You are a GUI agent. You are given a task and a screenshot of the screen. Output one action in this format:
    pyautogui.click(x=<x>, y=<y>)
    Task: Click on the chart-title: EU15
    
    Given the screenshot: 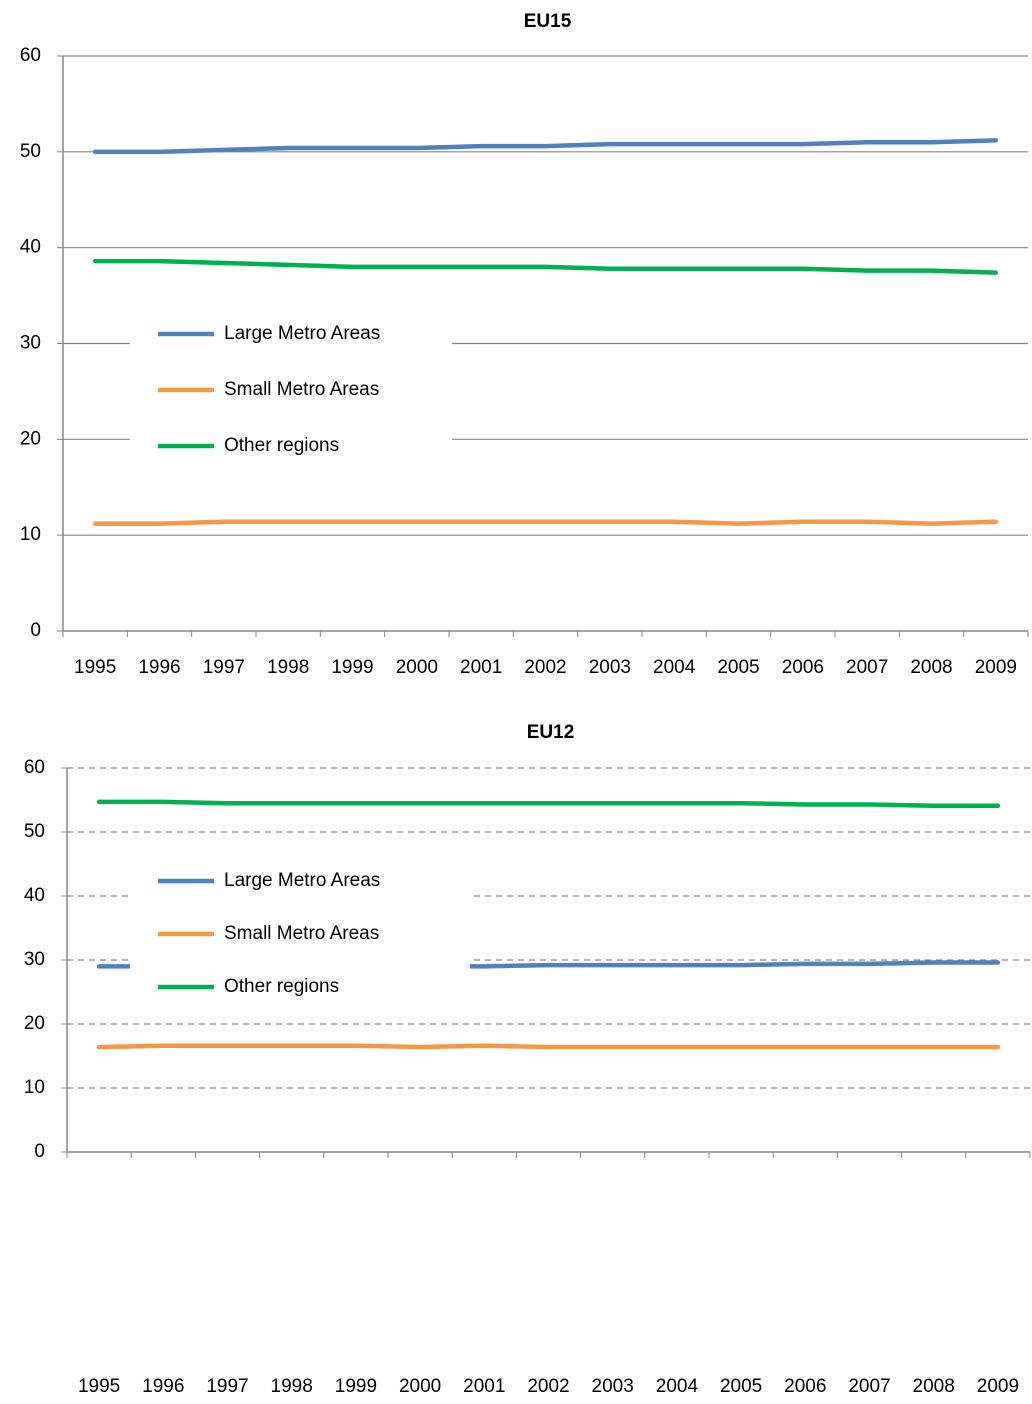 What is the action you would take?
    pyautogui.click(x=548, y=21)
    